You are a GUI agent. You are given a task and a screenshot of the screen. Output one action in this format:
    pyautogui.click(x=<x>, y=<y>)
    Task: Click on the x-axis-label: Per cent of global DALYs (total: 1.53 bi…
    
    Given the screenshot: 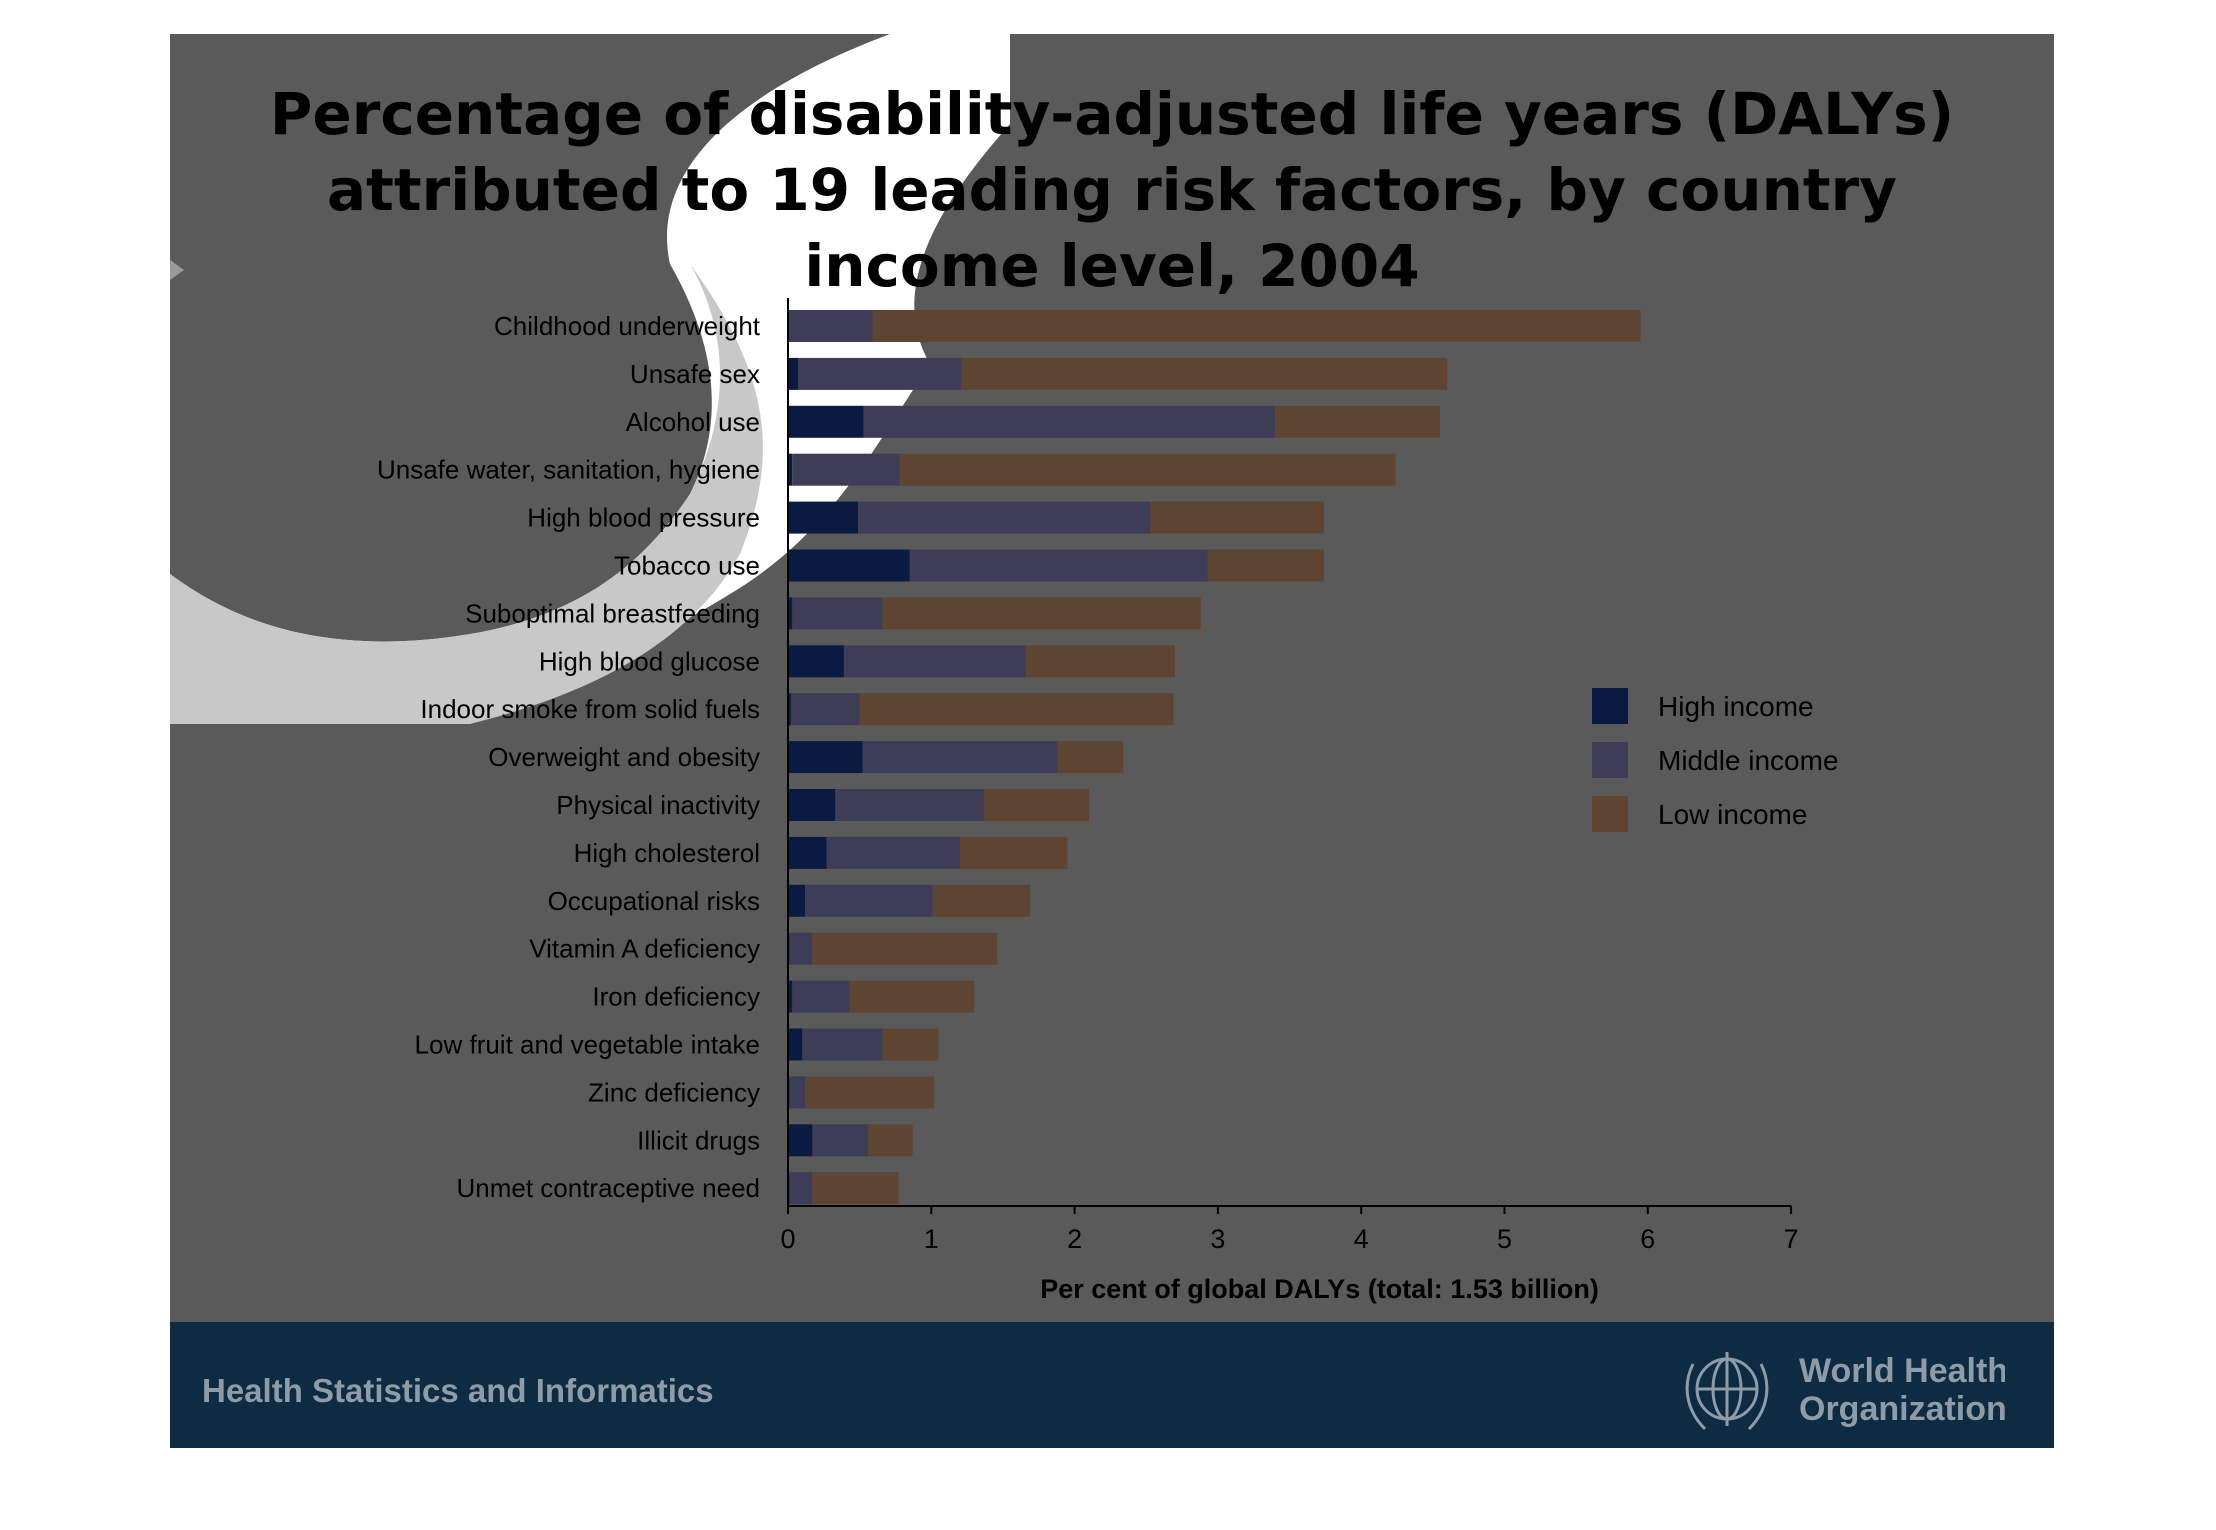 What is the action you would take?
    pyautogui.click(x=1319, y=1289)
    